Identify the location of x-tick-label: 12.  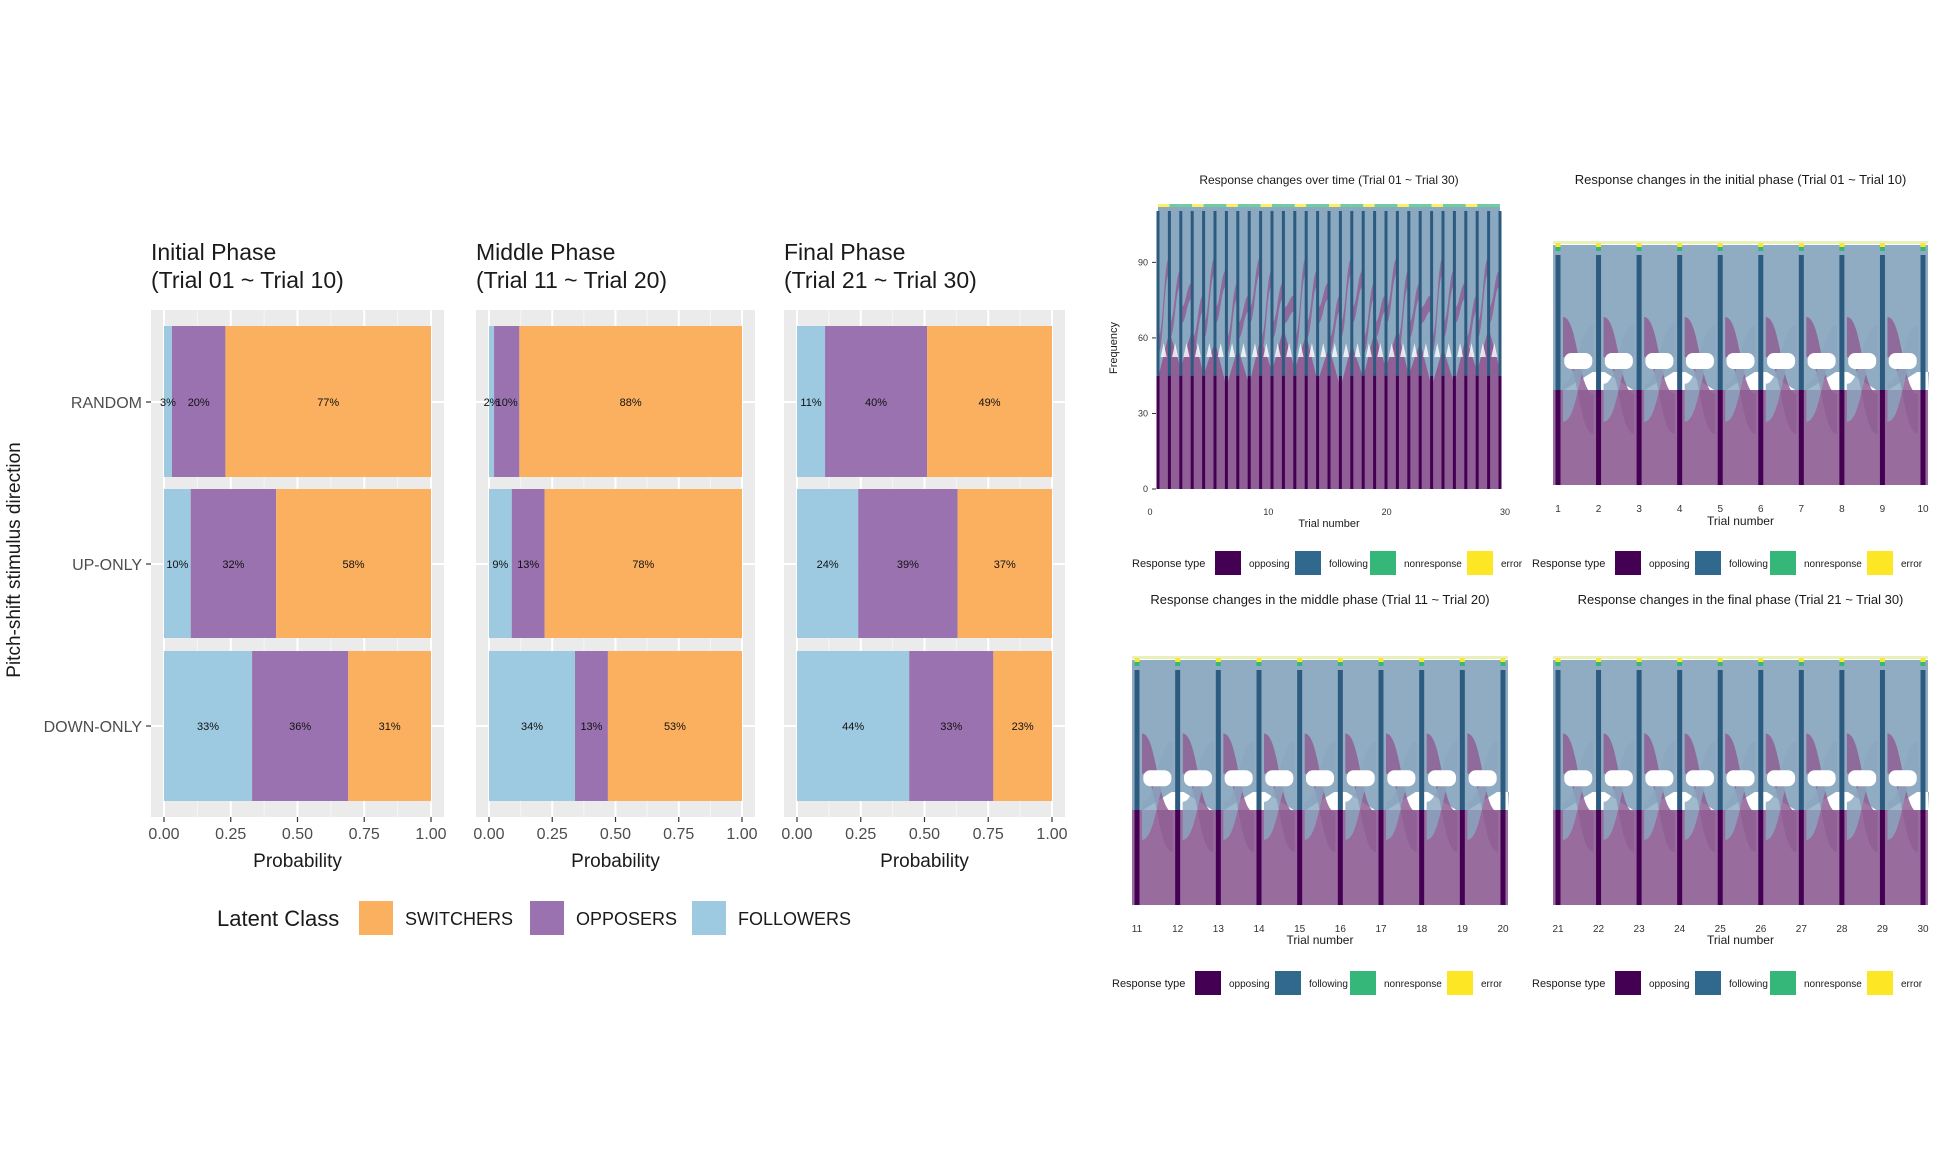
(1178, 929).